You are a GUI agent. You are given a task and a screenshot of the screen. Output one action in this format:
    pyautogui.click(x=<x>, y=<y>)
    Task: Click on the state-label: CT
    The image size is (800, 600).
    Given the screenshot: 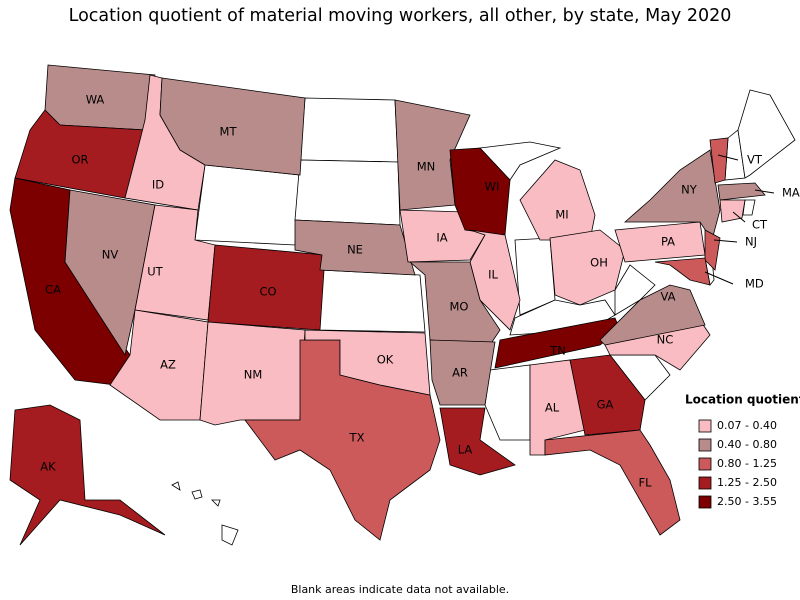 What is the action you would take?
    pyautogui.click(x=760, y=225)
    